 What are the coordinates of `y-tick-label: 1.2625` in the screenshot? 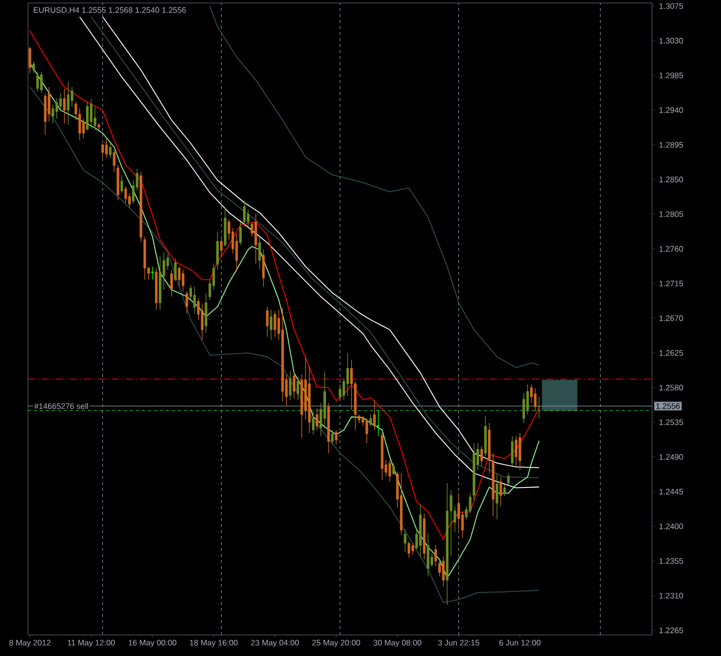 It's located at (671, 353).